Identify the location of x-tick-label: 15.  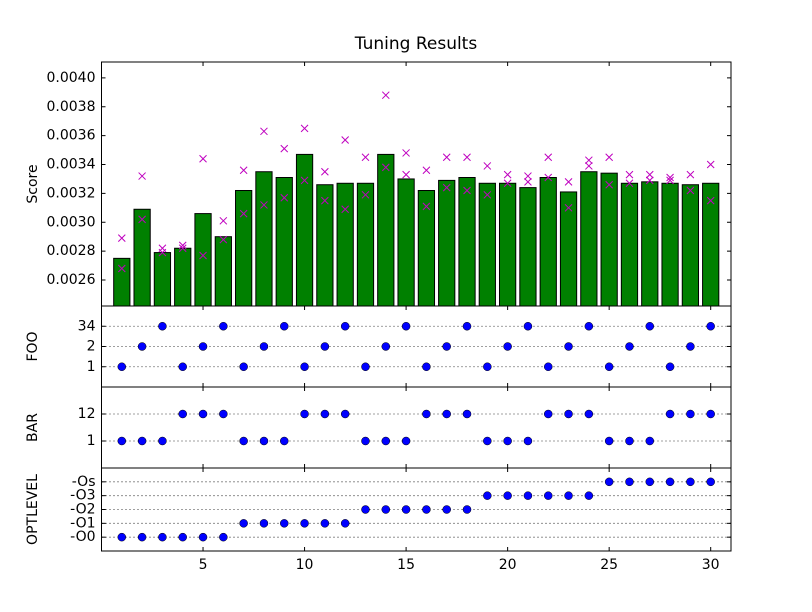
(406, 565).